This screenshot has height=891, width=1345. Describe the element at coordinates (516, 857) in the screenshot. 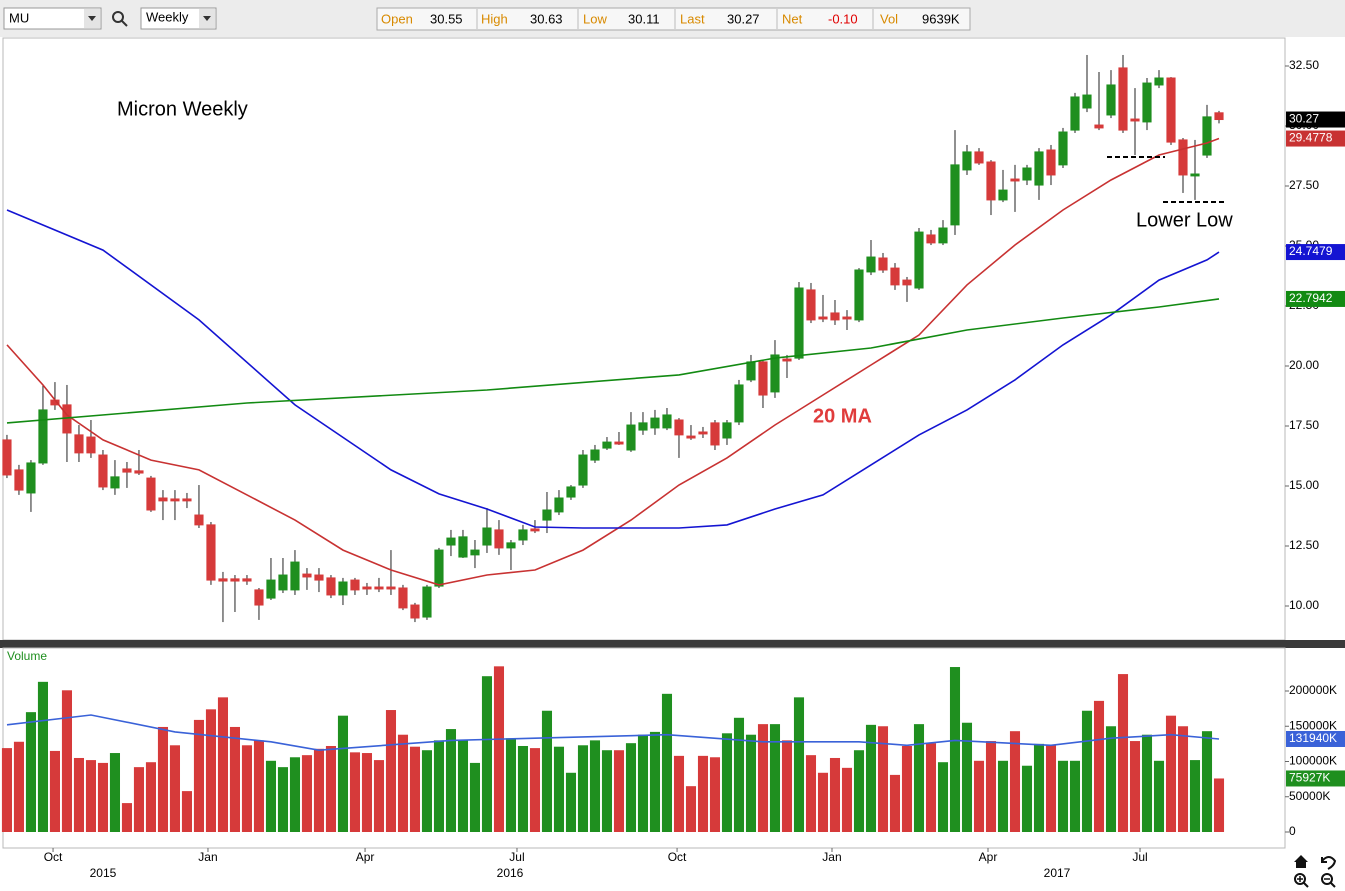

I see `x-tick-label: Jul` at that location.